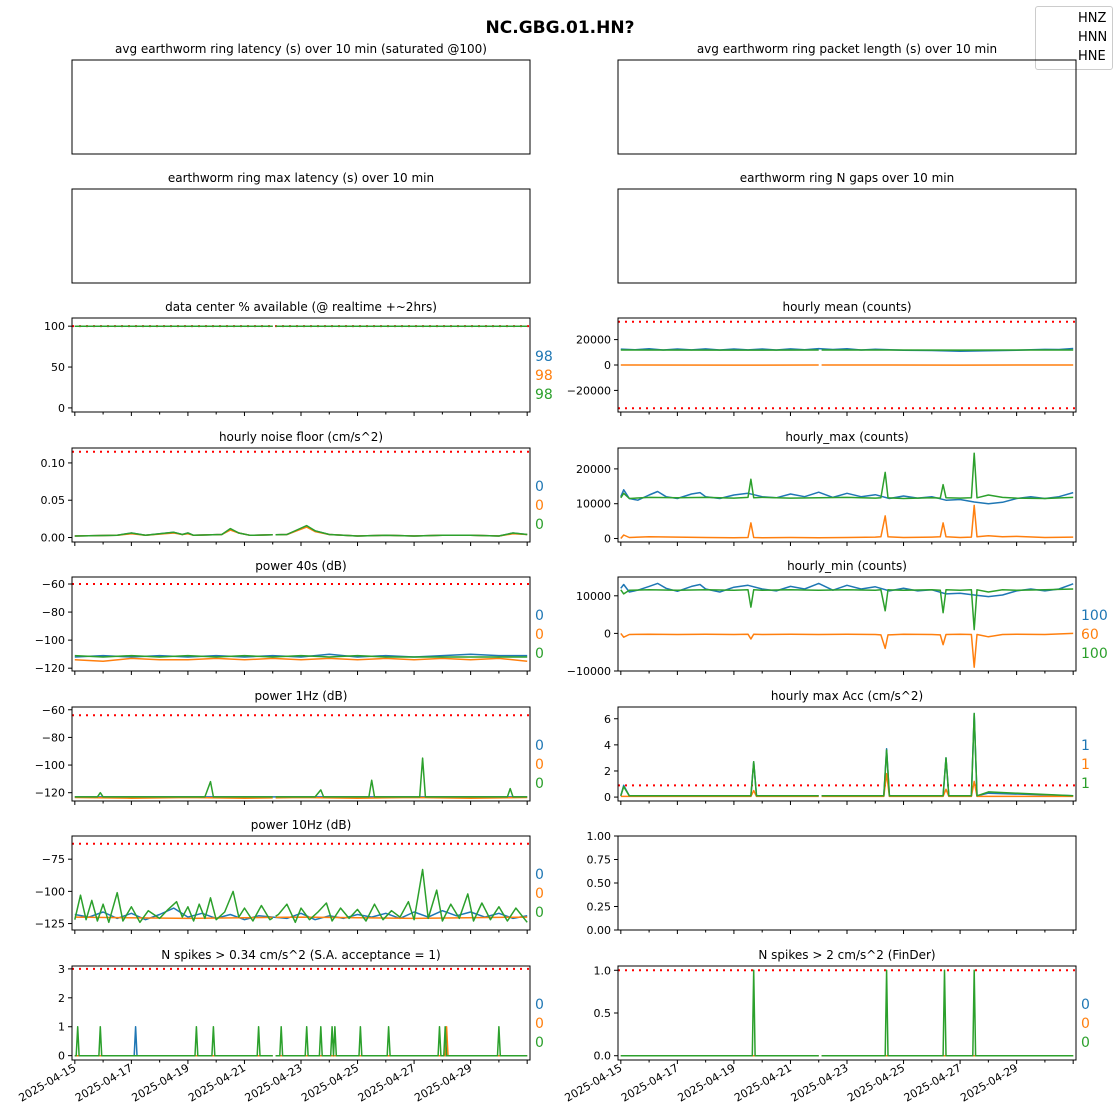 The width and height of the screenshot is (1120, 1120). I want to click on y-tick-label: 6, so click(607, 719).